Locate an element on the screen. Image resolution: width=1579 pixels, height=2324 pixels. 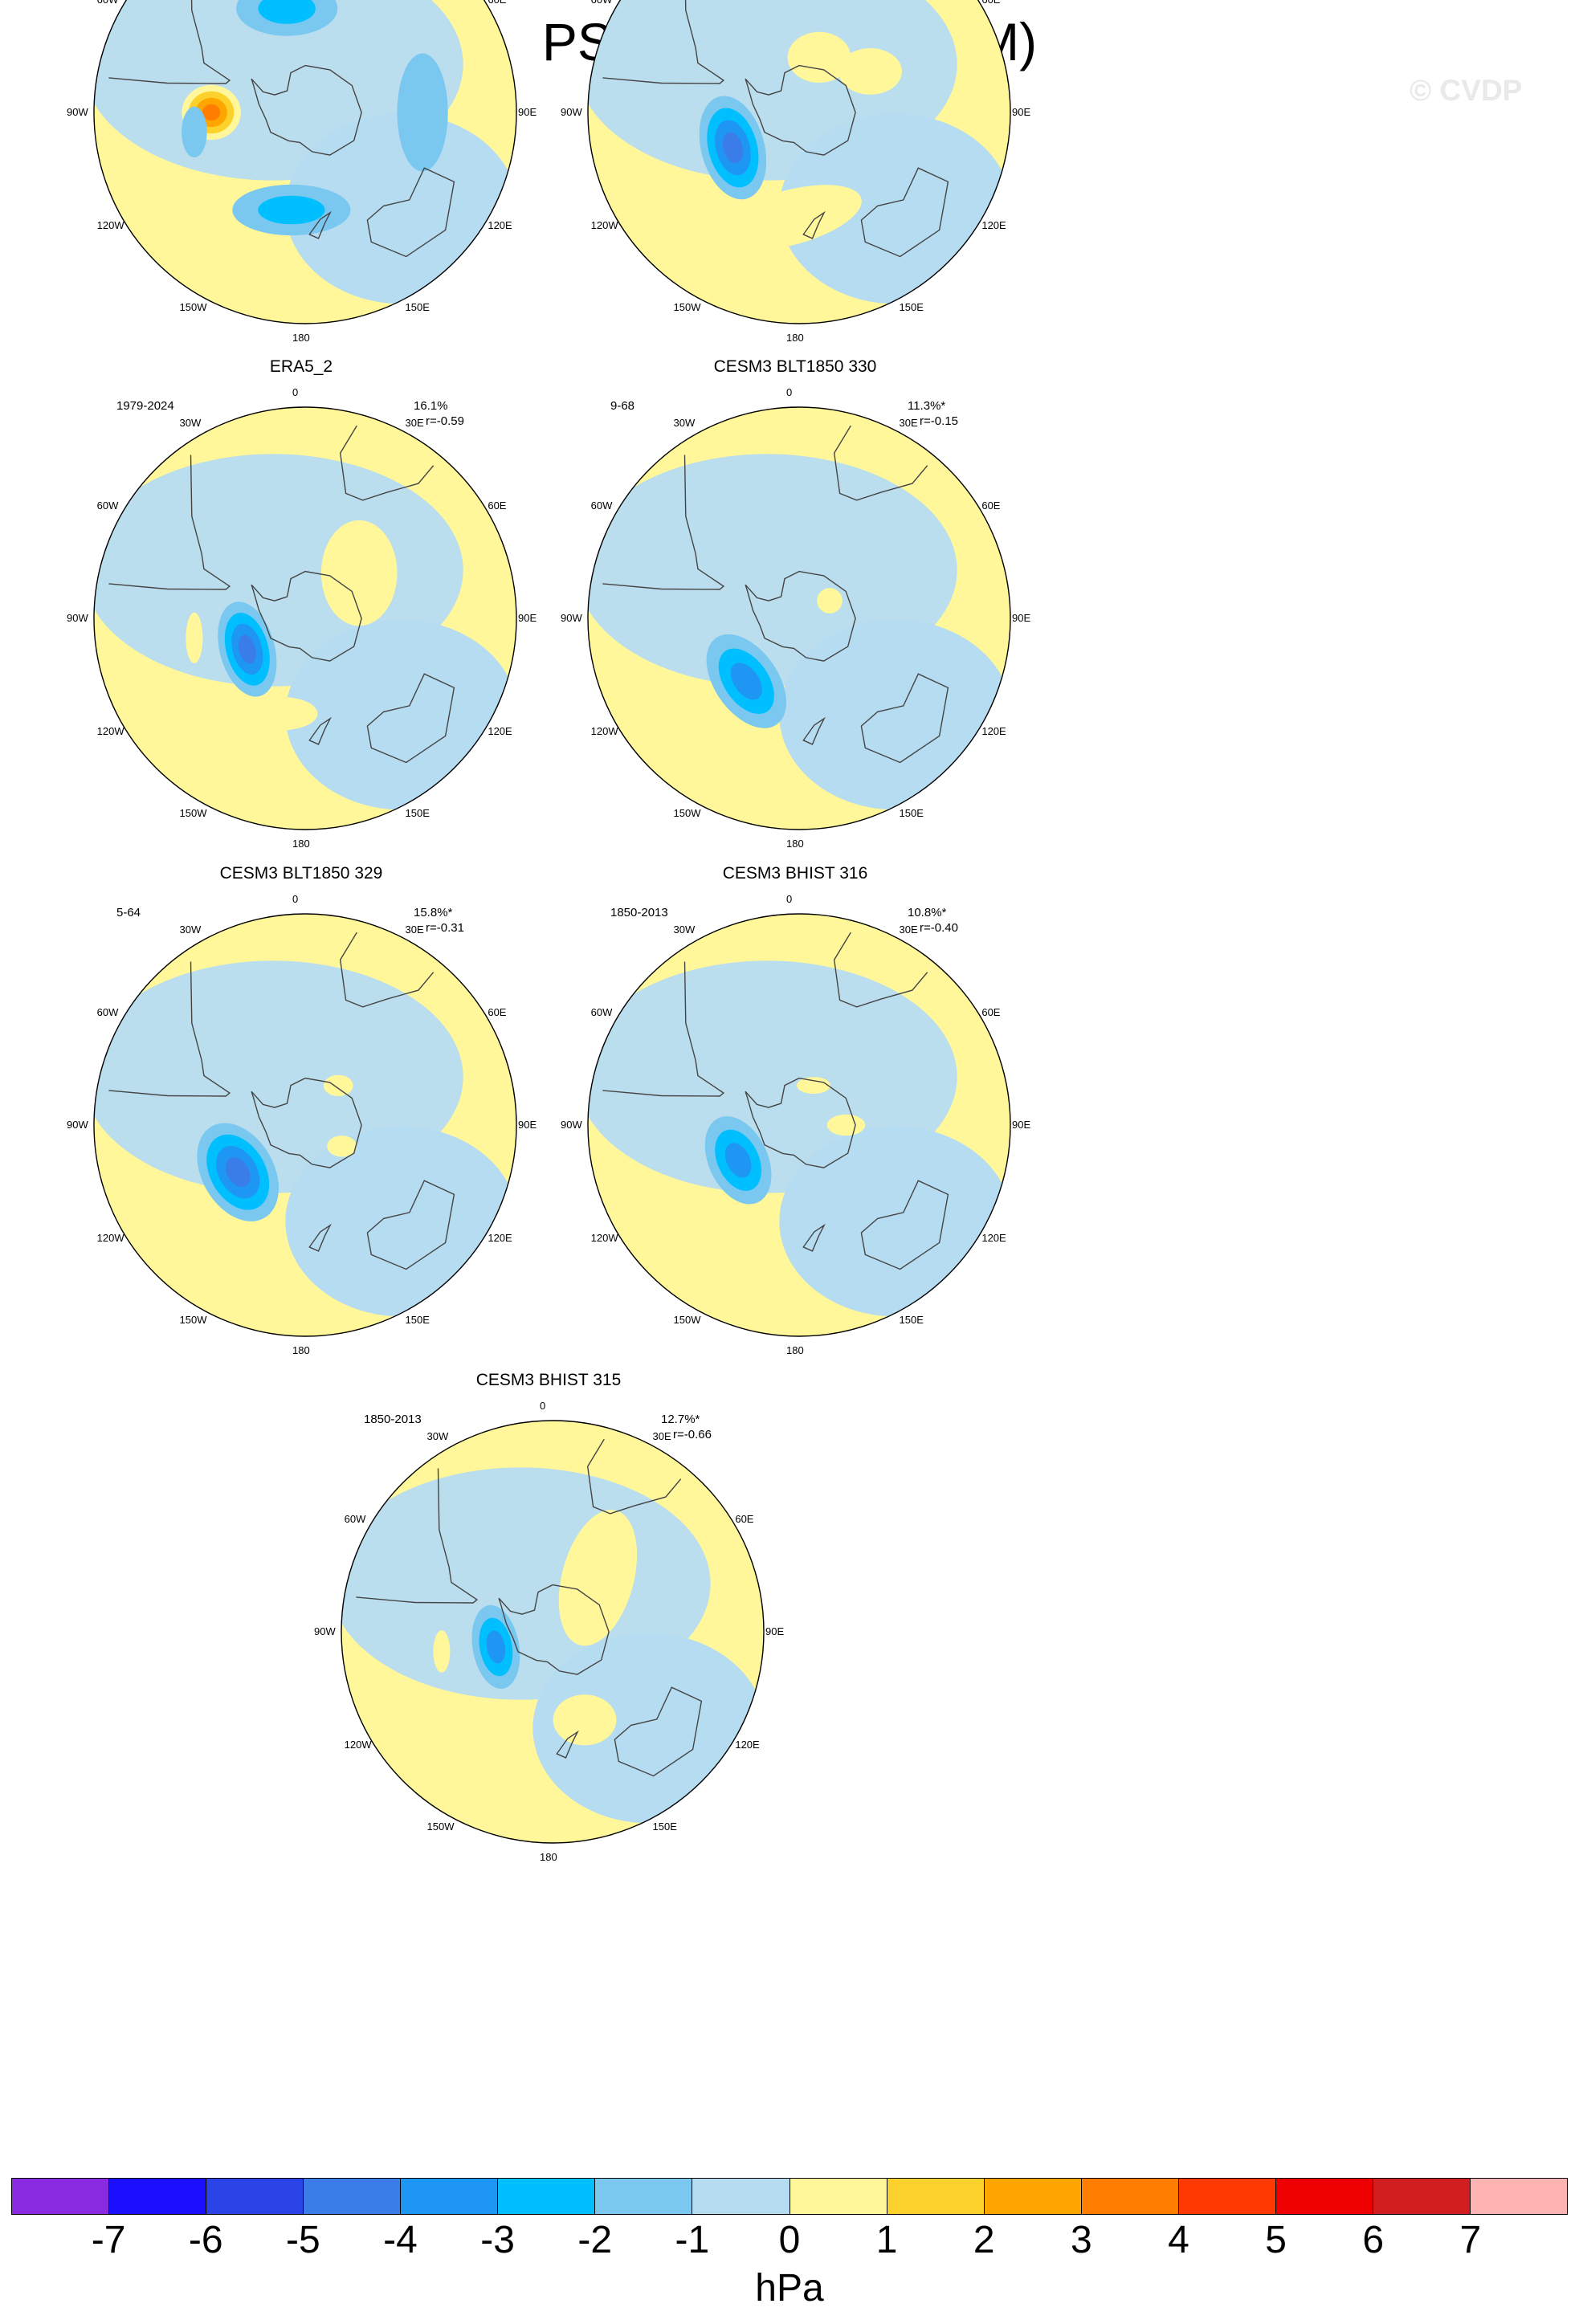
colorbar-tick-label: -4 is located at coordinates (400, 2240).